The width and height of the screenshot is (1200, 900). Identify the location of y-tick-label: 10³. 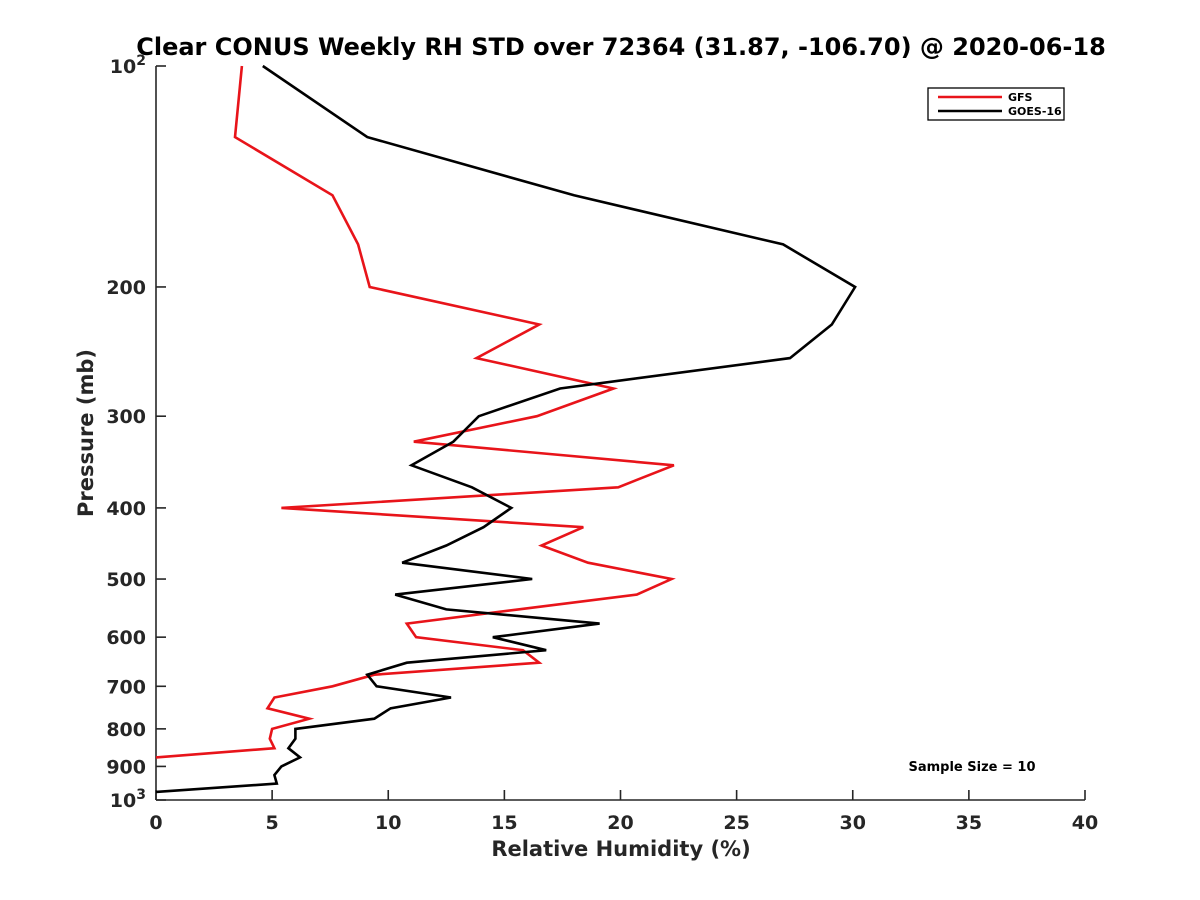
(128, 799).